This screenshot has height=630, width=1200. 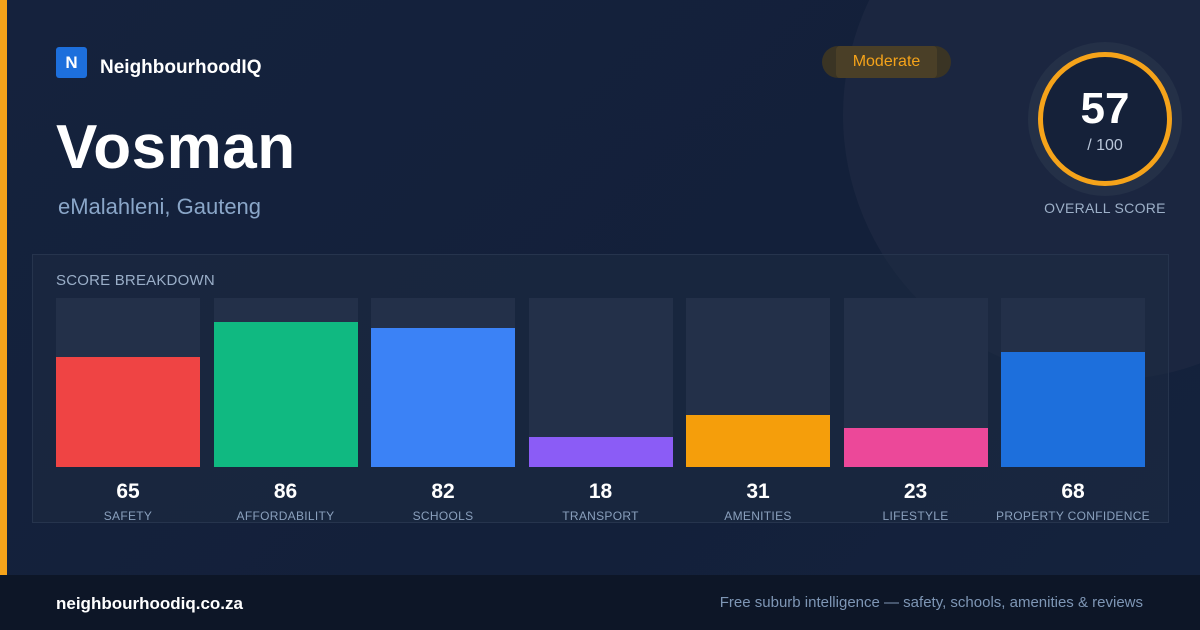 I want to click on overall-score-caption: OVERALL SCORE, so click(x=1105, y=208).